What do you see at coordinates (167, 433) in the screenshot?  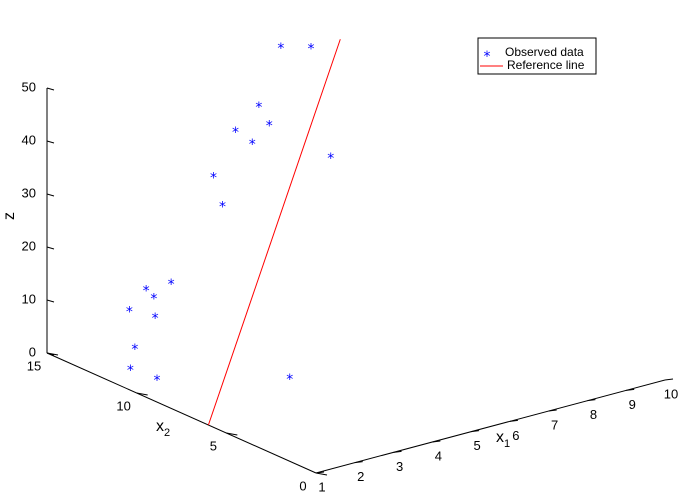 I see `x2-axis-title-subscript: 2` at bounding box center [167, 433].